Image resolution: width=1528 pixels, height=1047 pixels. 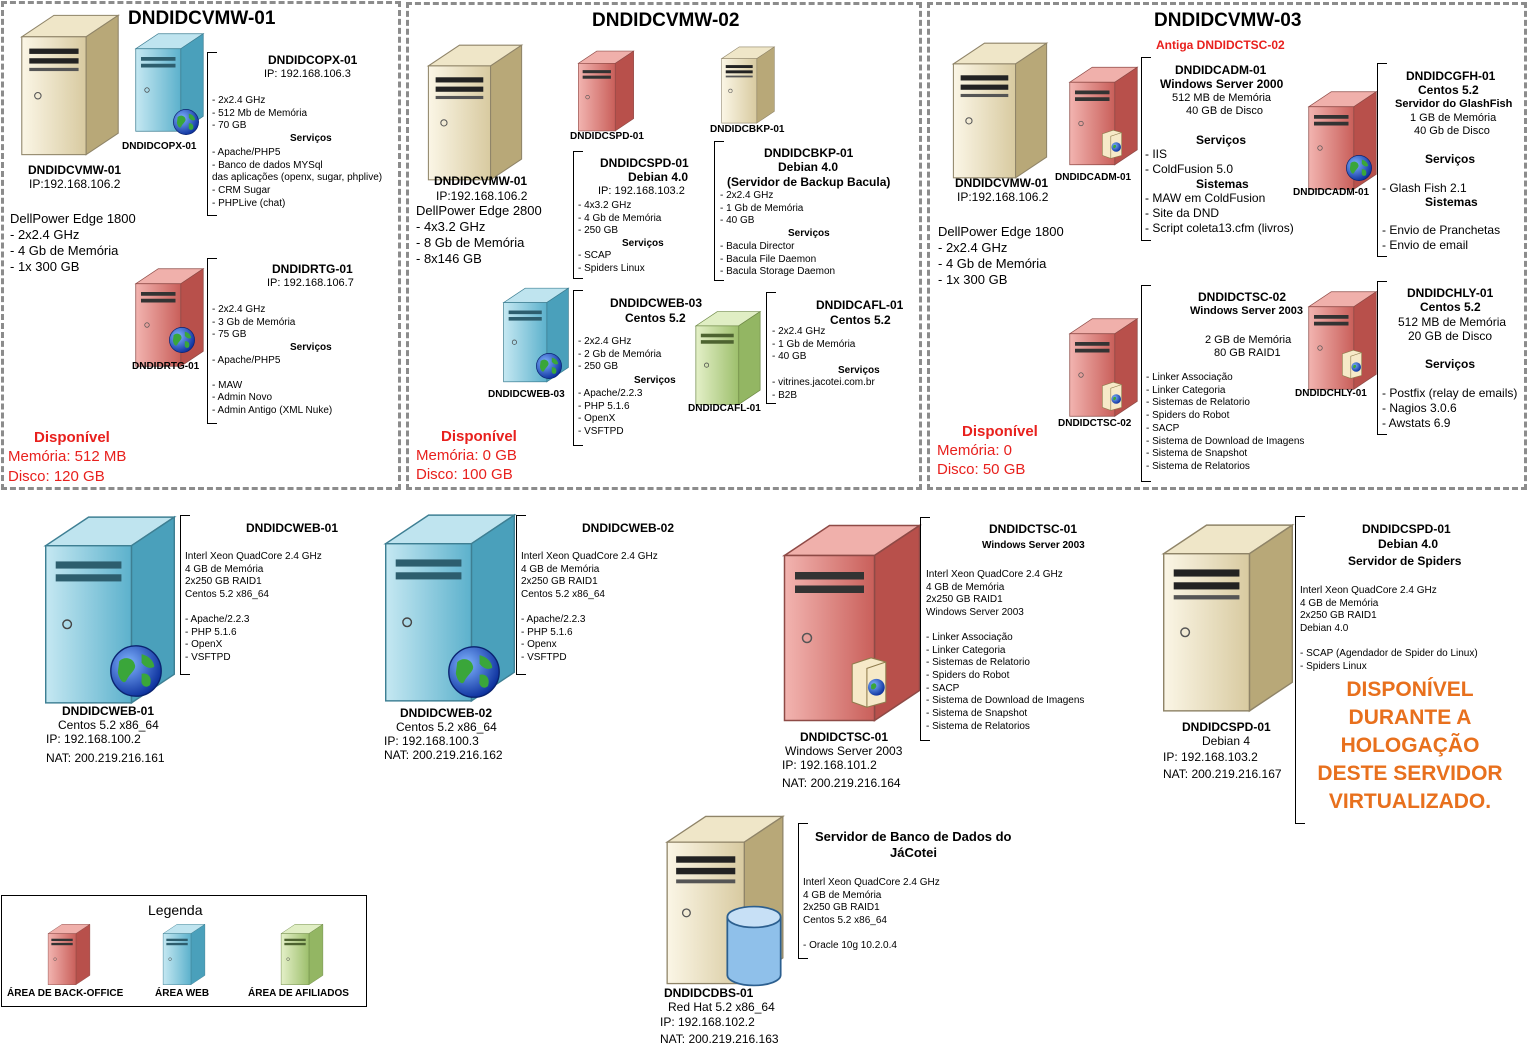 I want to click on vm-os: Centos 5.2, so click(x=1448, y=90).